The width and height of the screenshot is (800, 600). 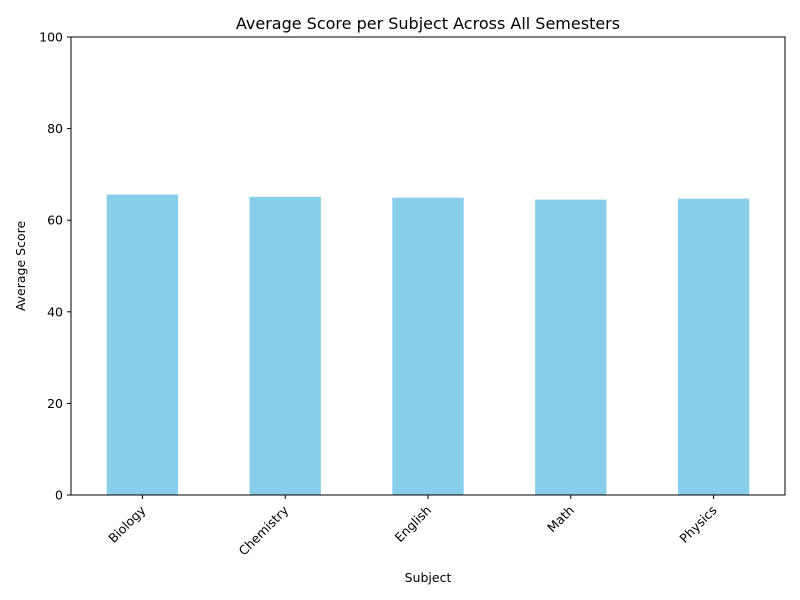 I want to click on x-tick-label: Physics, so click(x=697, y=524).